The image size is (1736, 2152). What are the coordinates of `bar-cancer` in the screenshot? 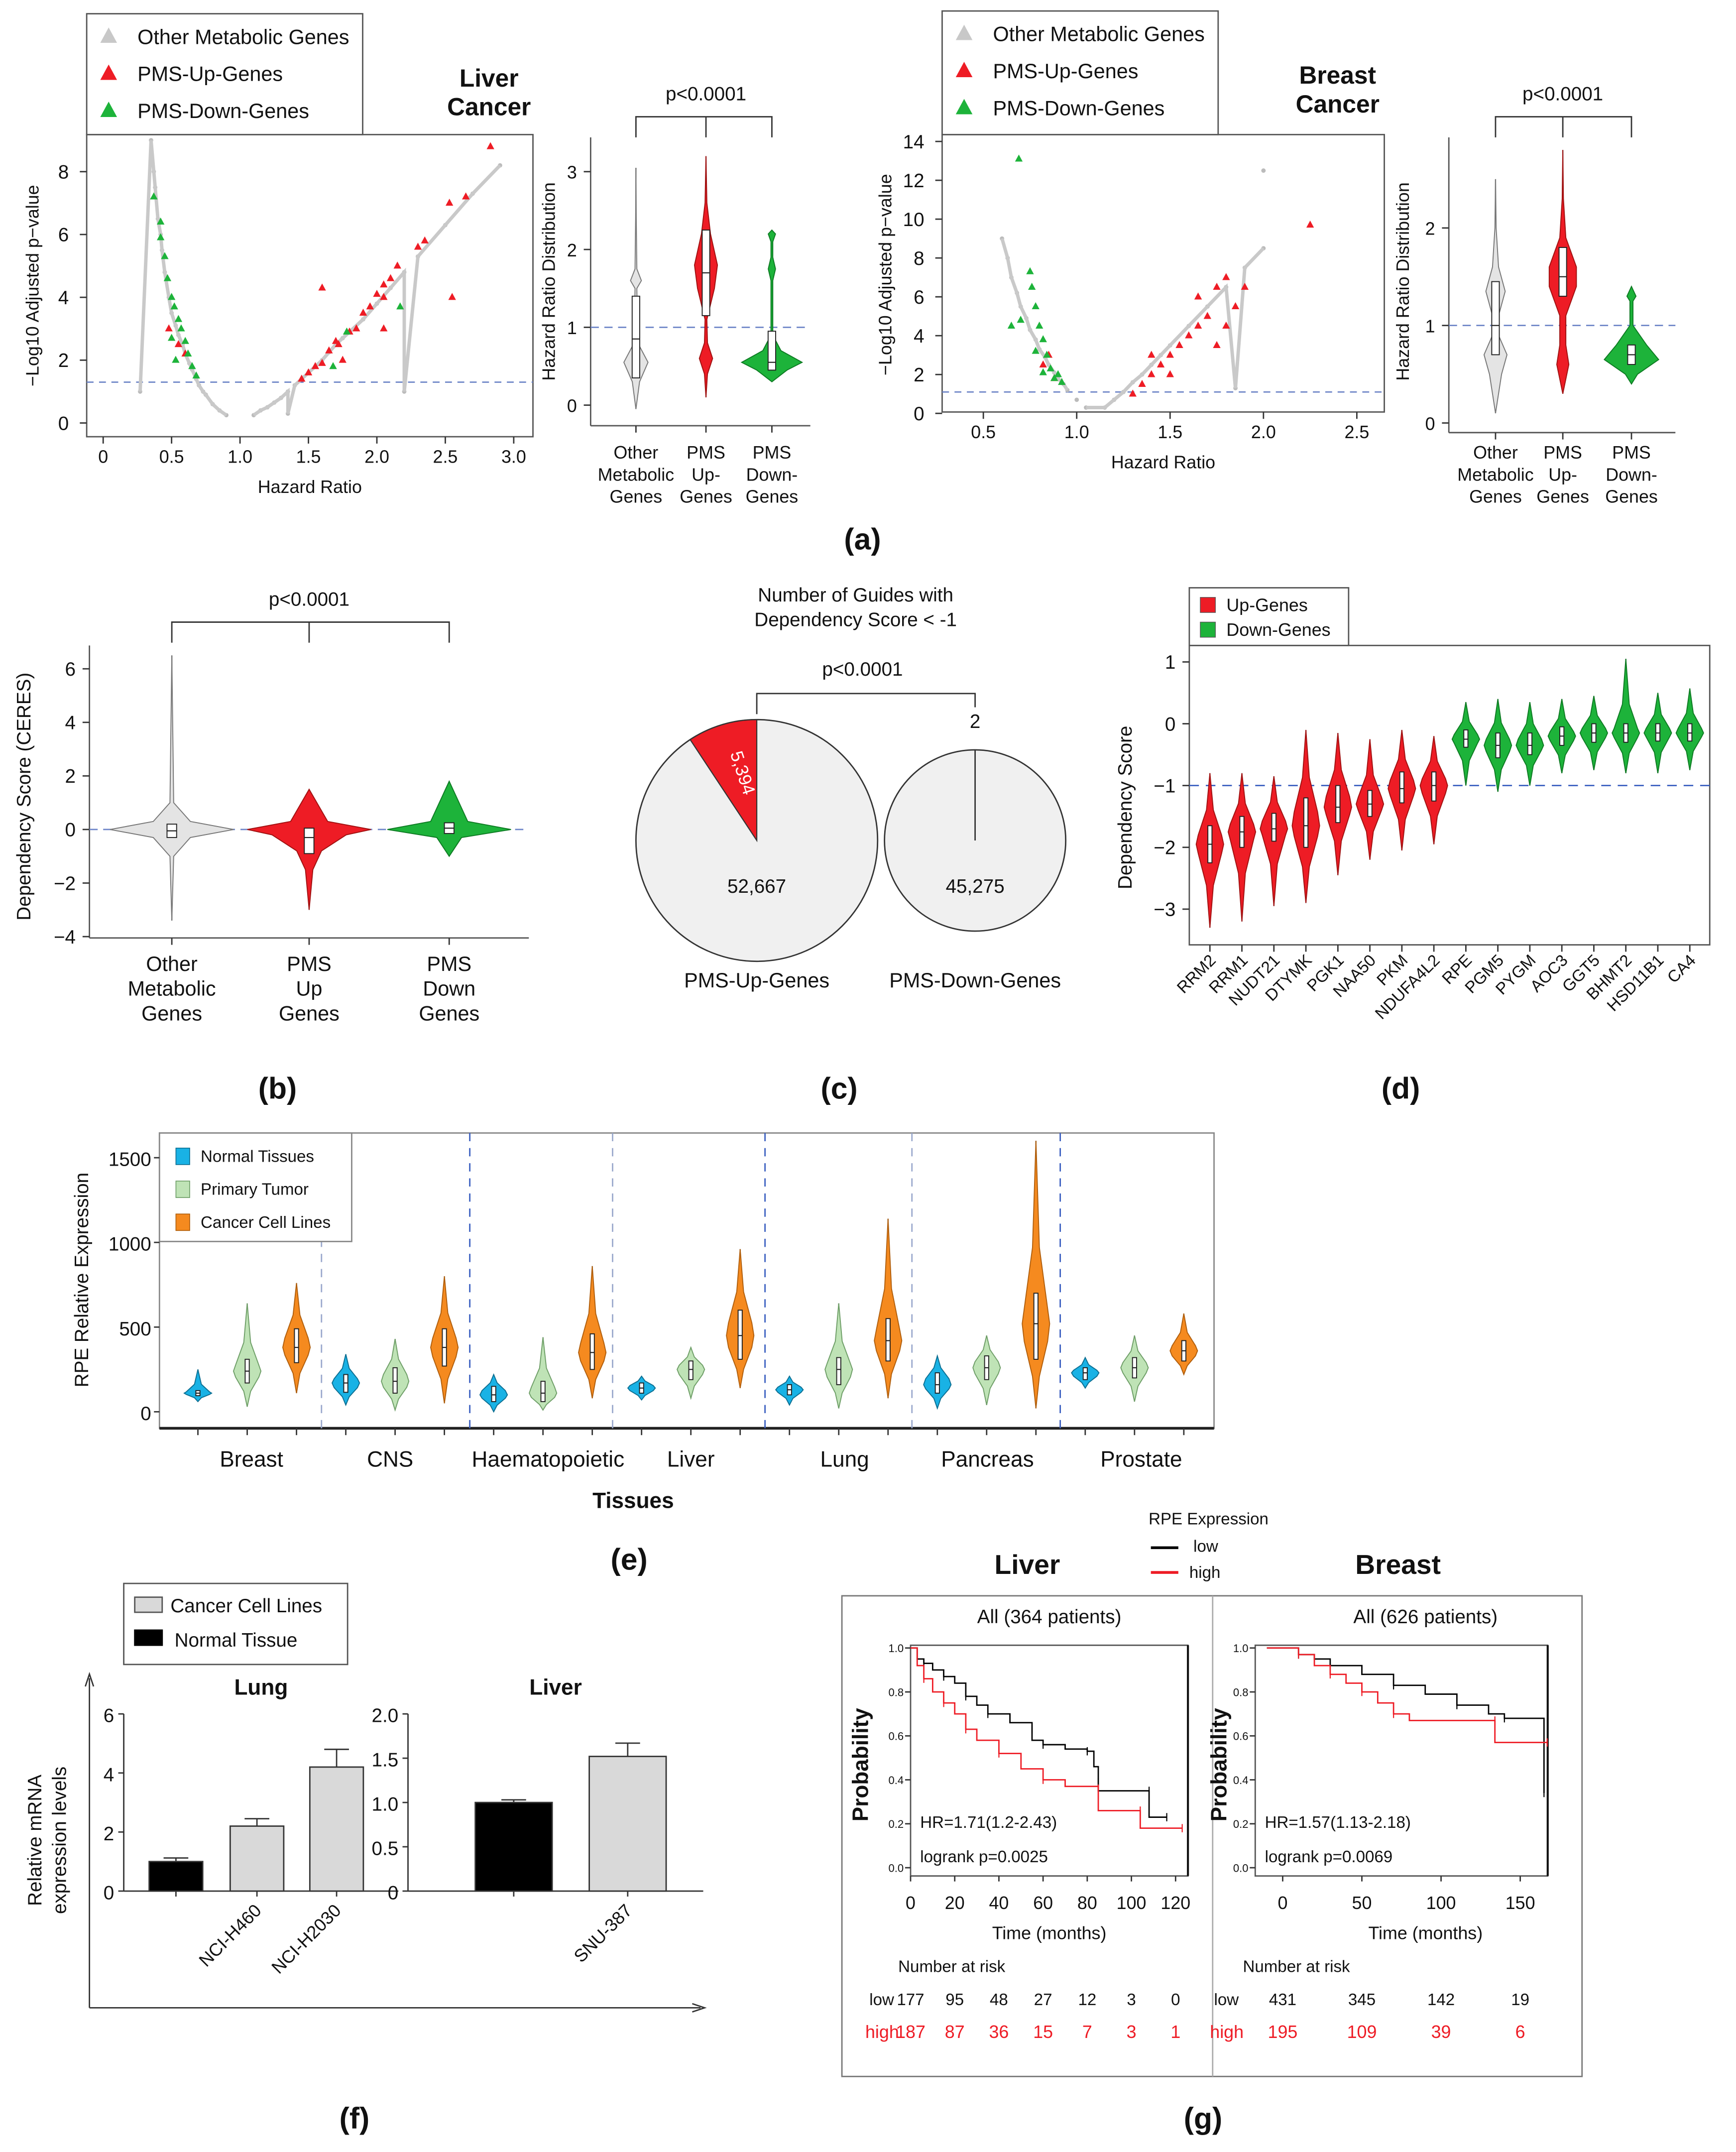 It's located at (336, 1829).